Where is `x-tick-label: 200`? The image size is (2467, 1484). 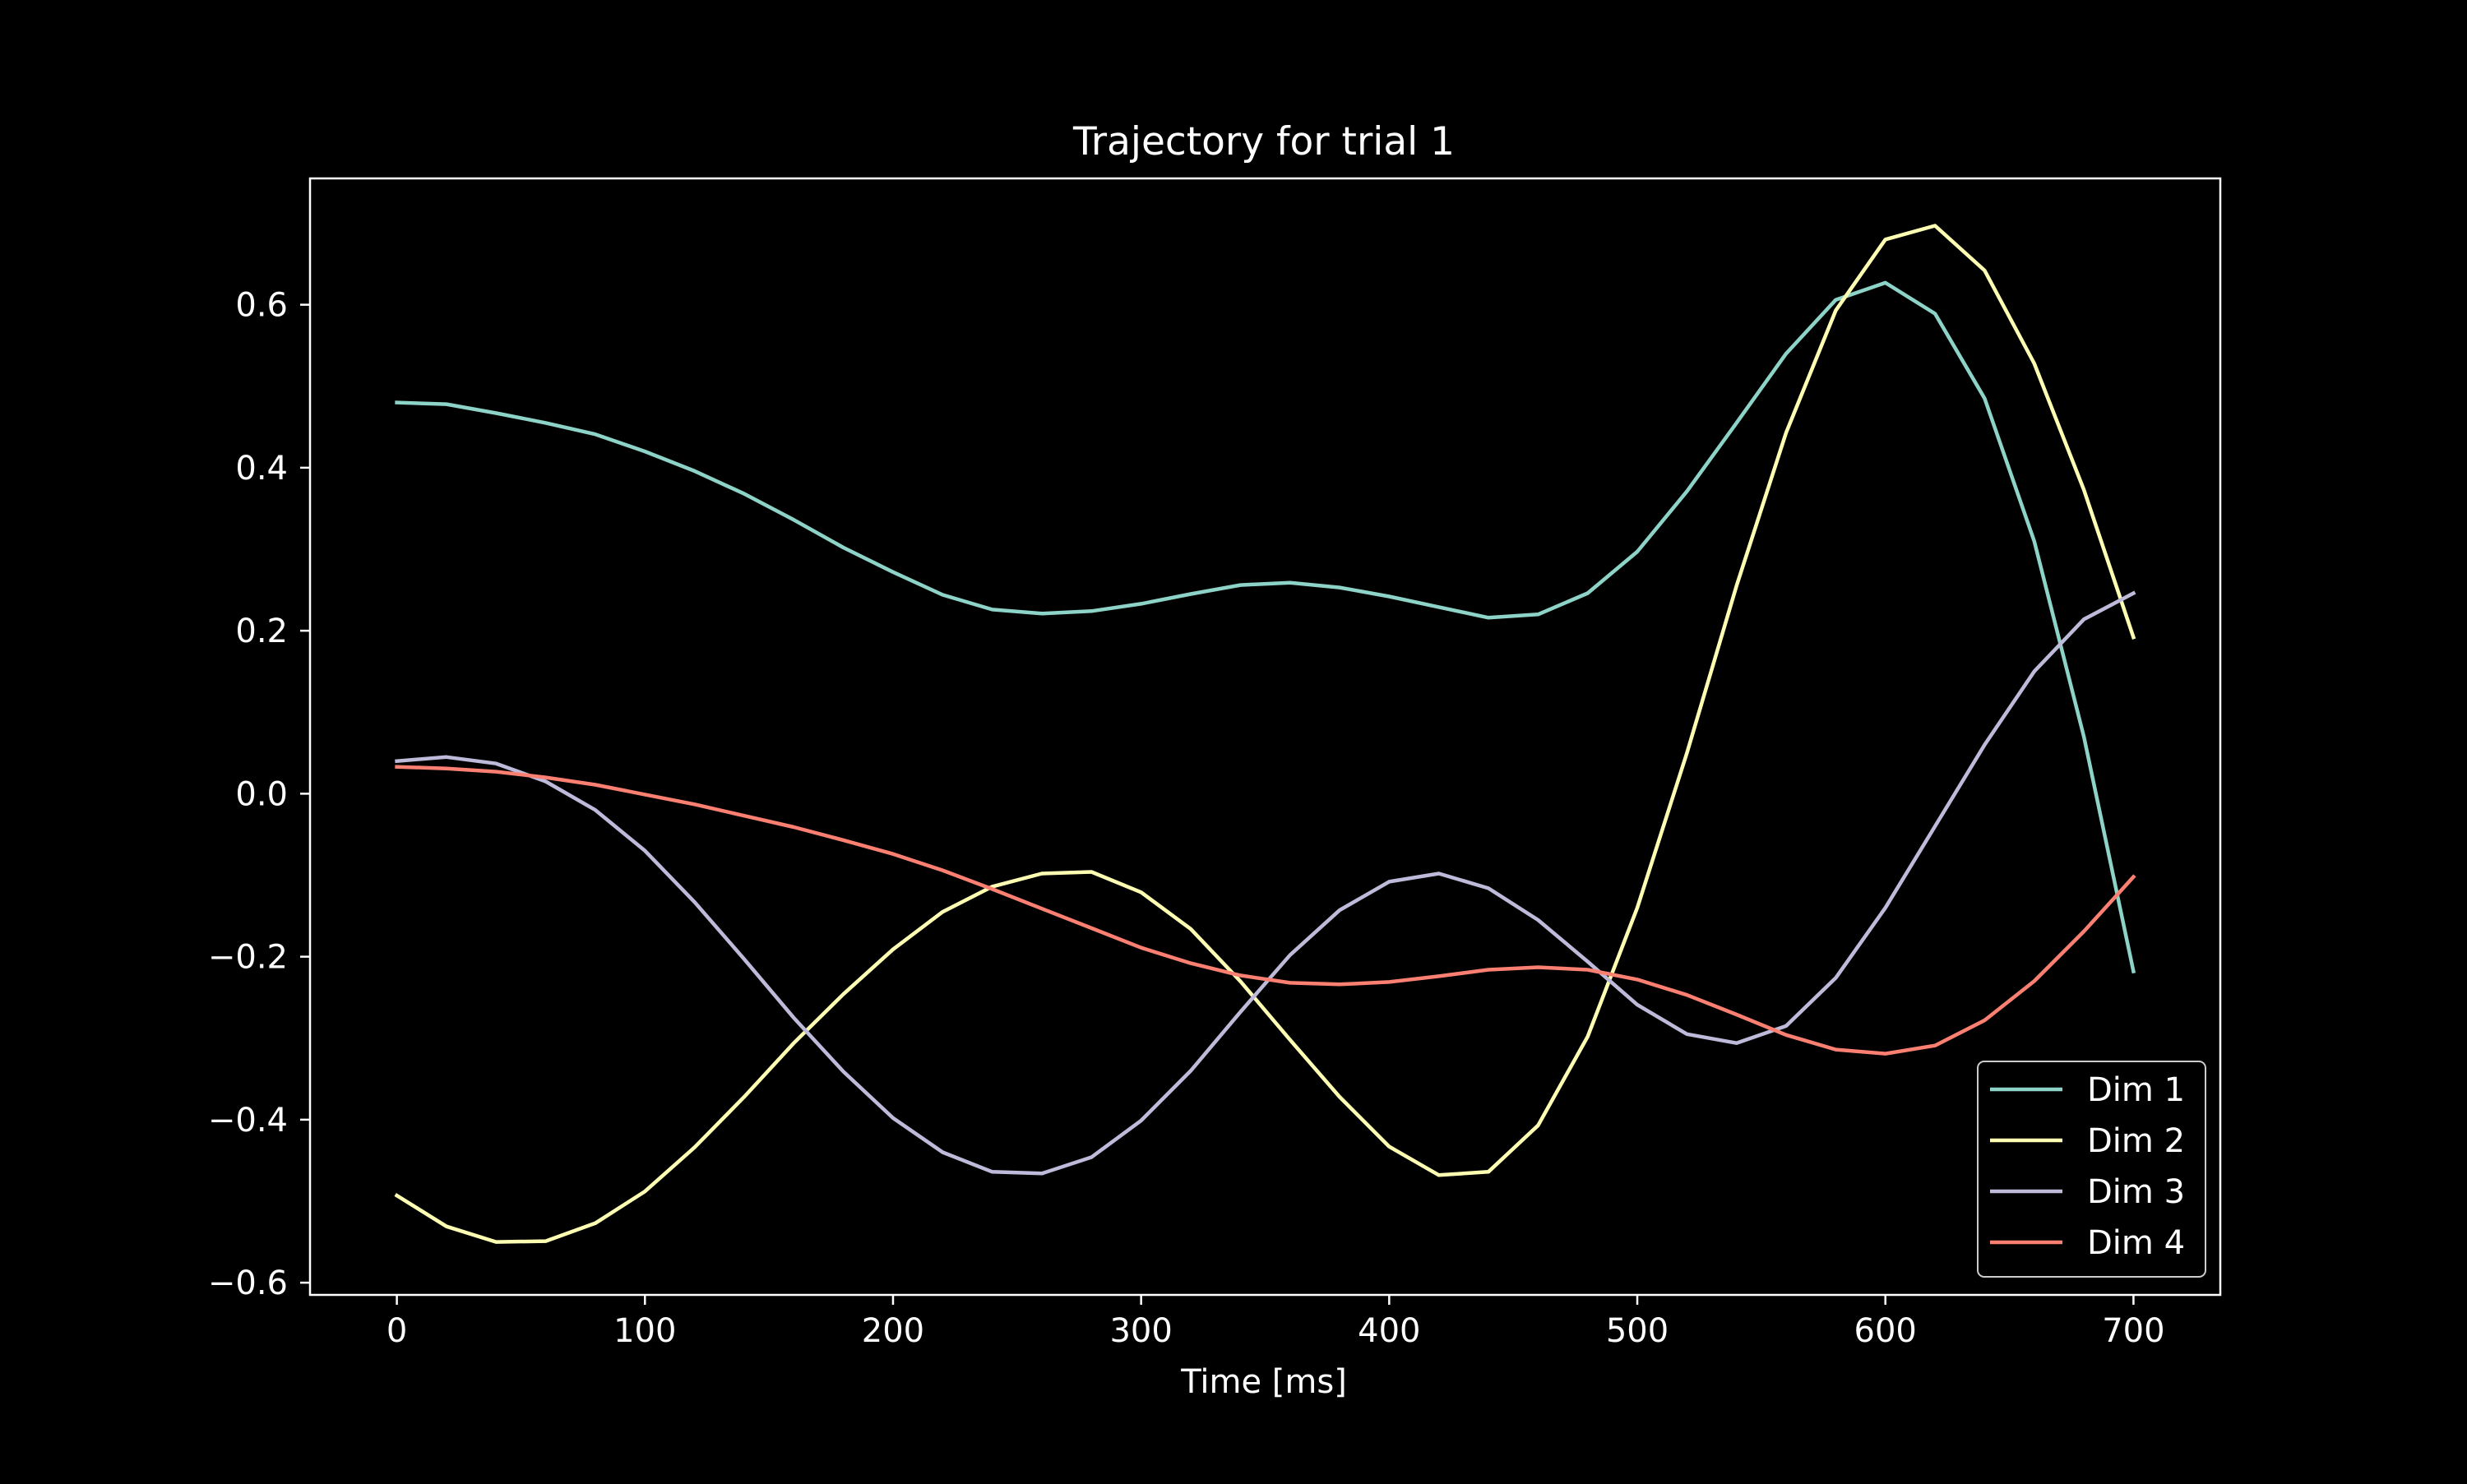 x-tick-label: 200 is located at coordinates (893, 1331).